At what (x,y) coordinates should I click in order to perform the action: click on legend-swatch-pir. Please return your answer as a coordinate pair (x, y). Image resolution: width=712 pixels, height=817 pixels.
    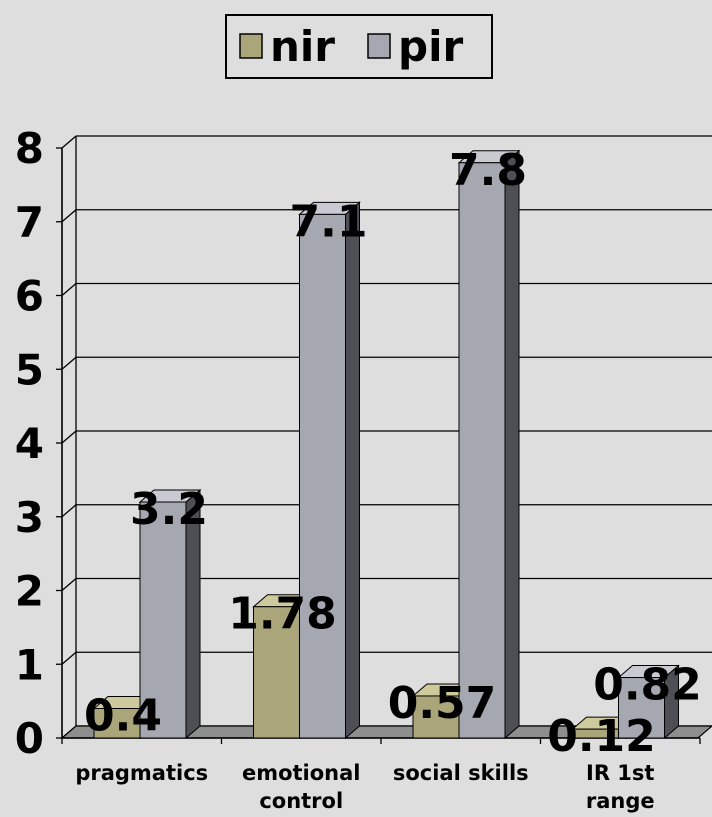
    Looking at the image, I should click on (379, 46).